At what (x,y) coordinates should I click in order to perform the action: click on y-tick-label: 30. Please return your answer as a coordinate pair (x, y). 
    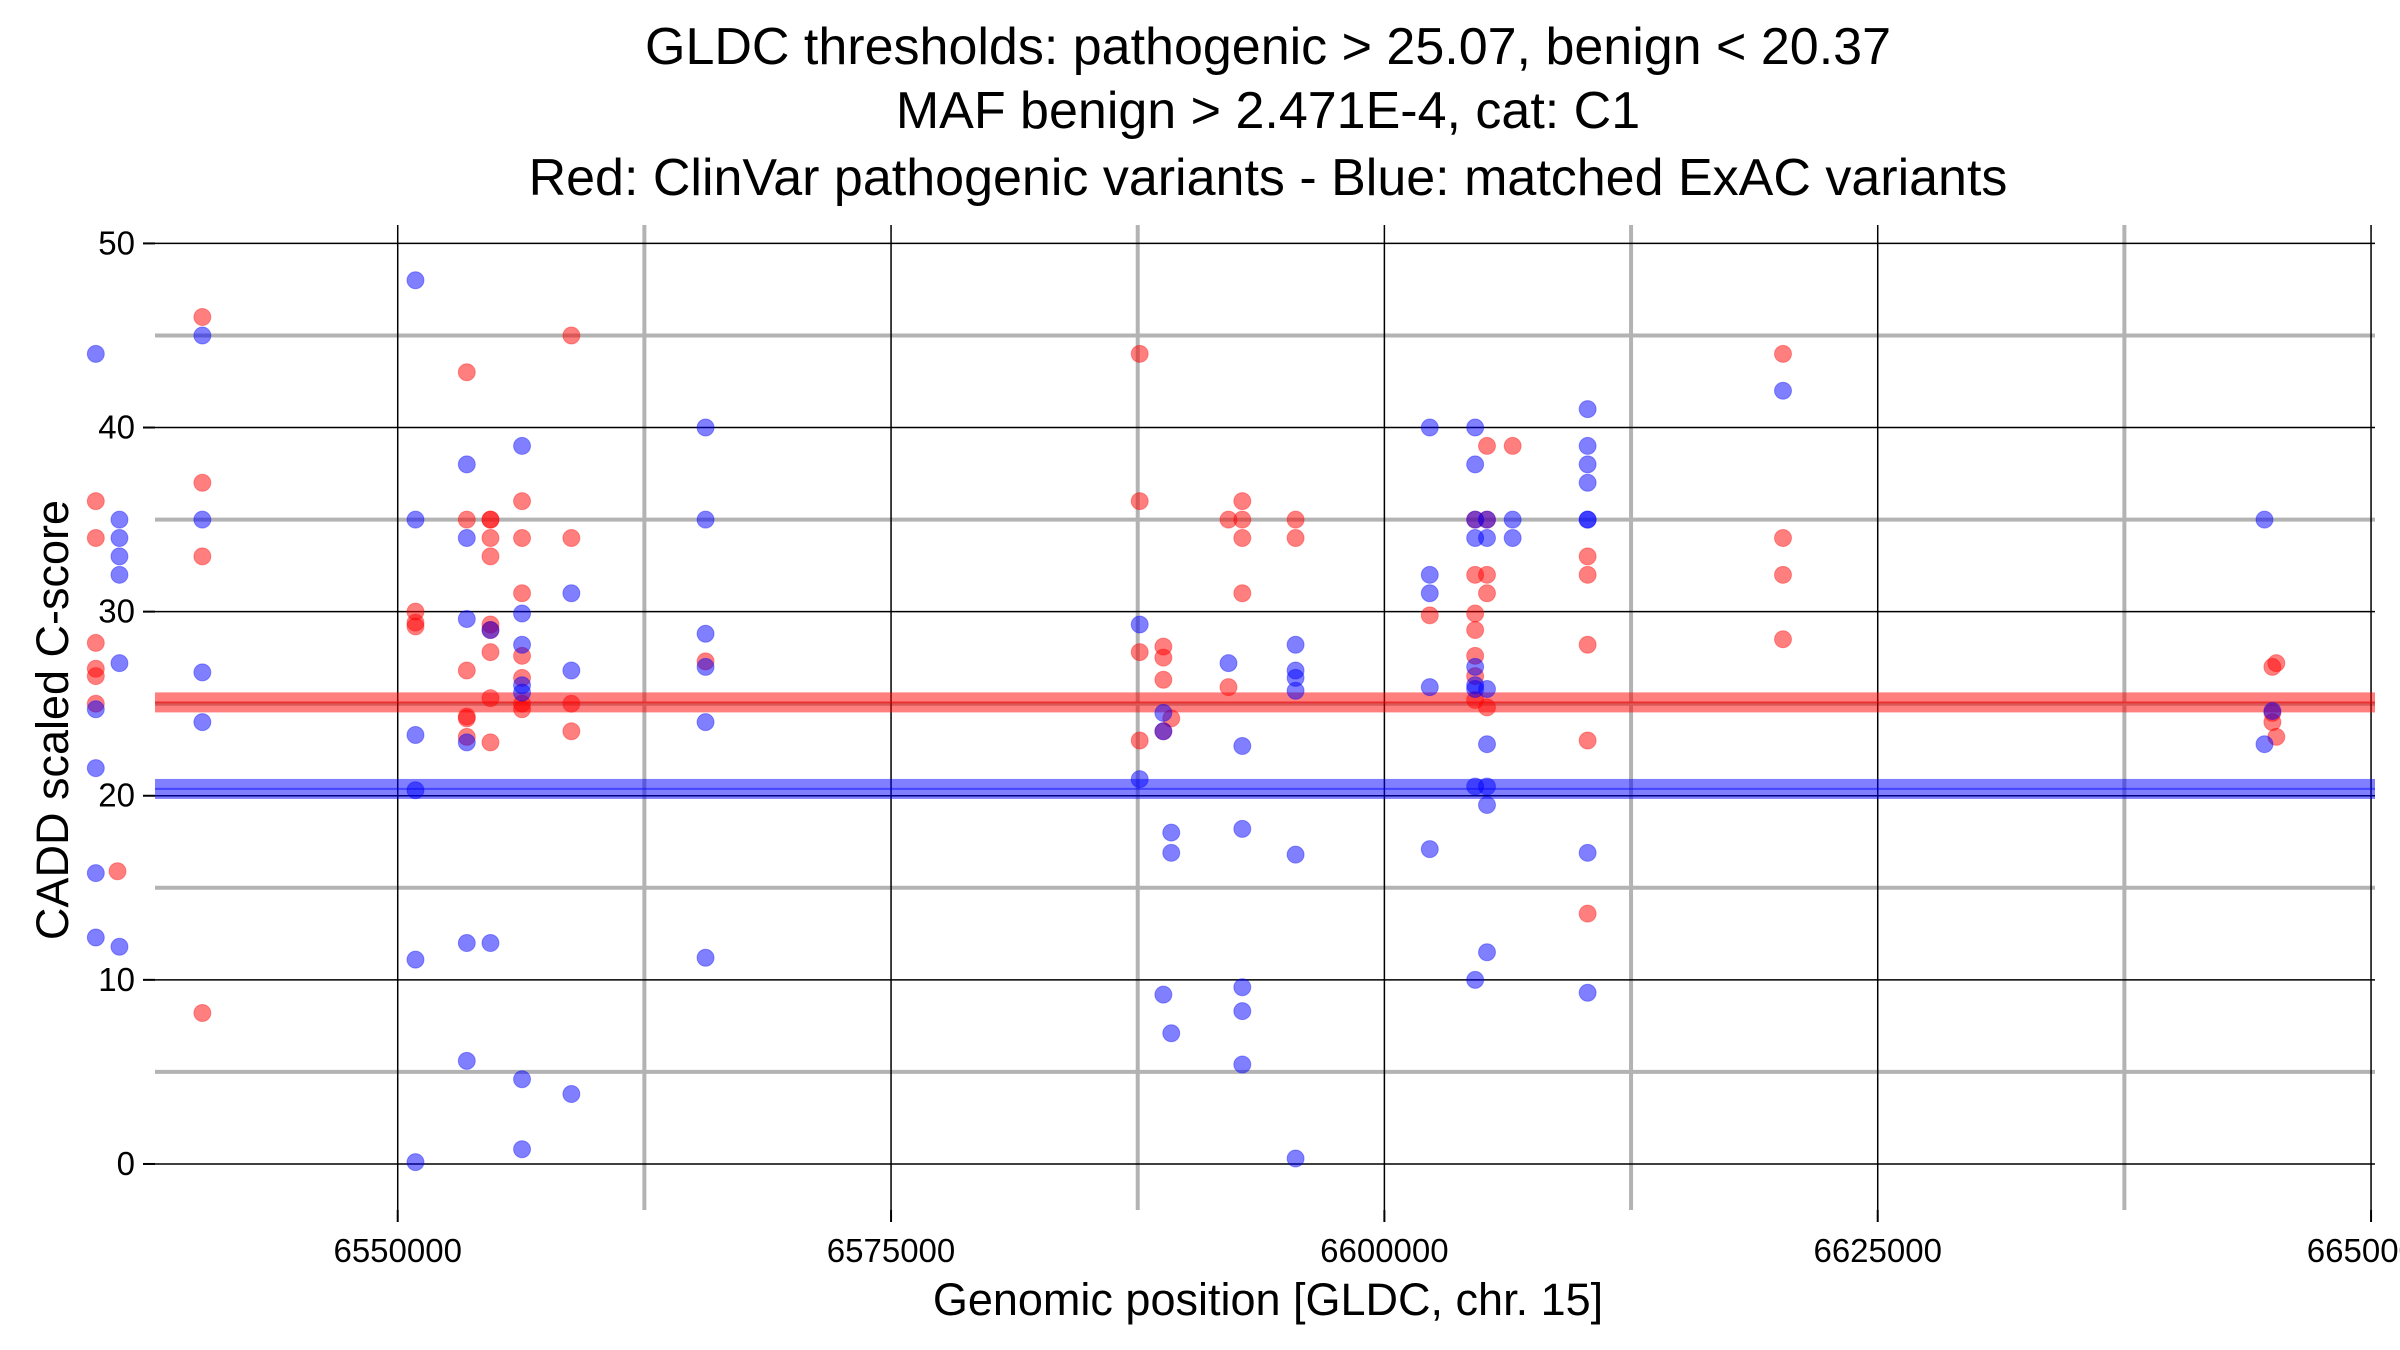
    Looking at the image, I should click on (116, 611).